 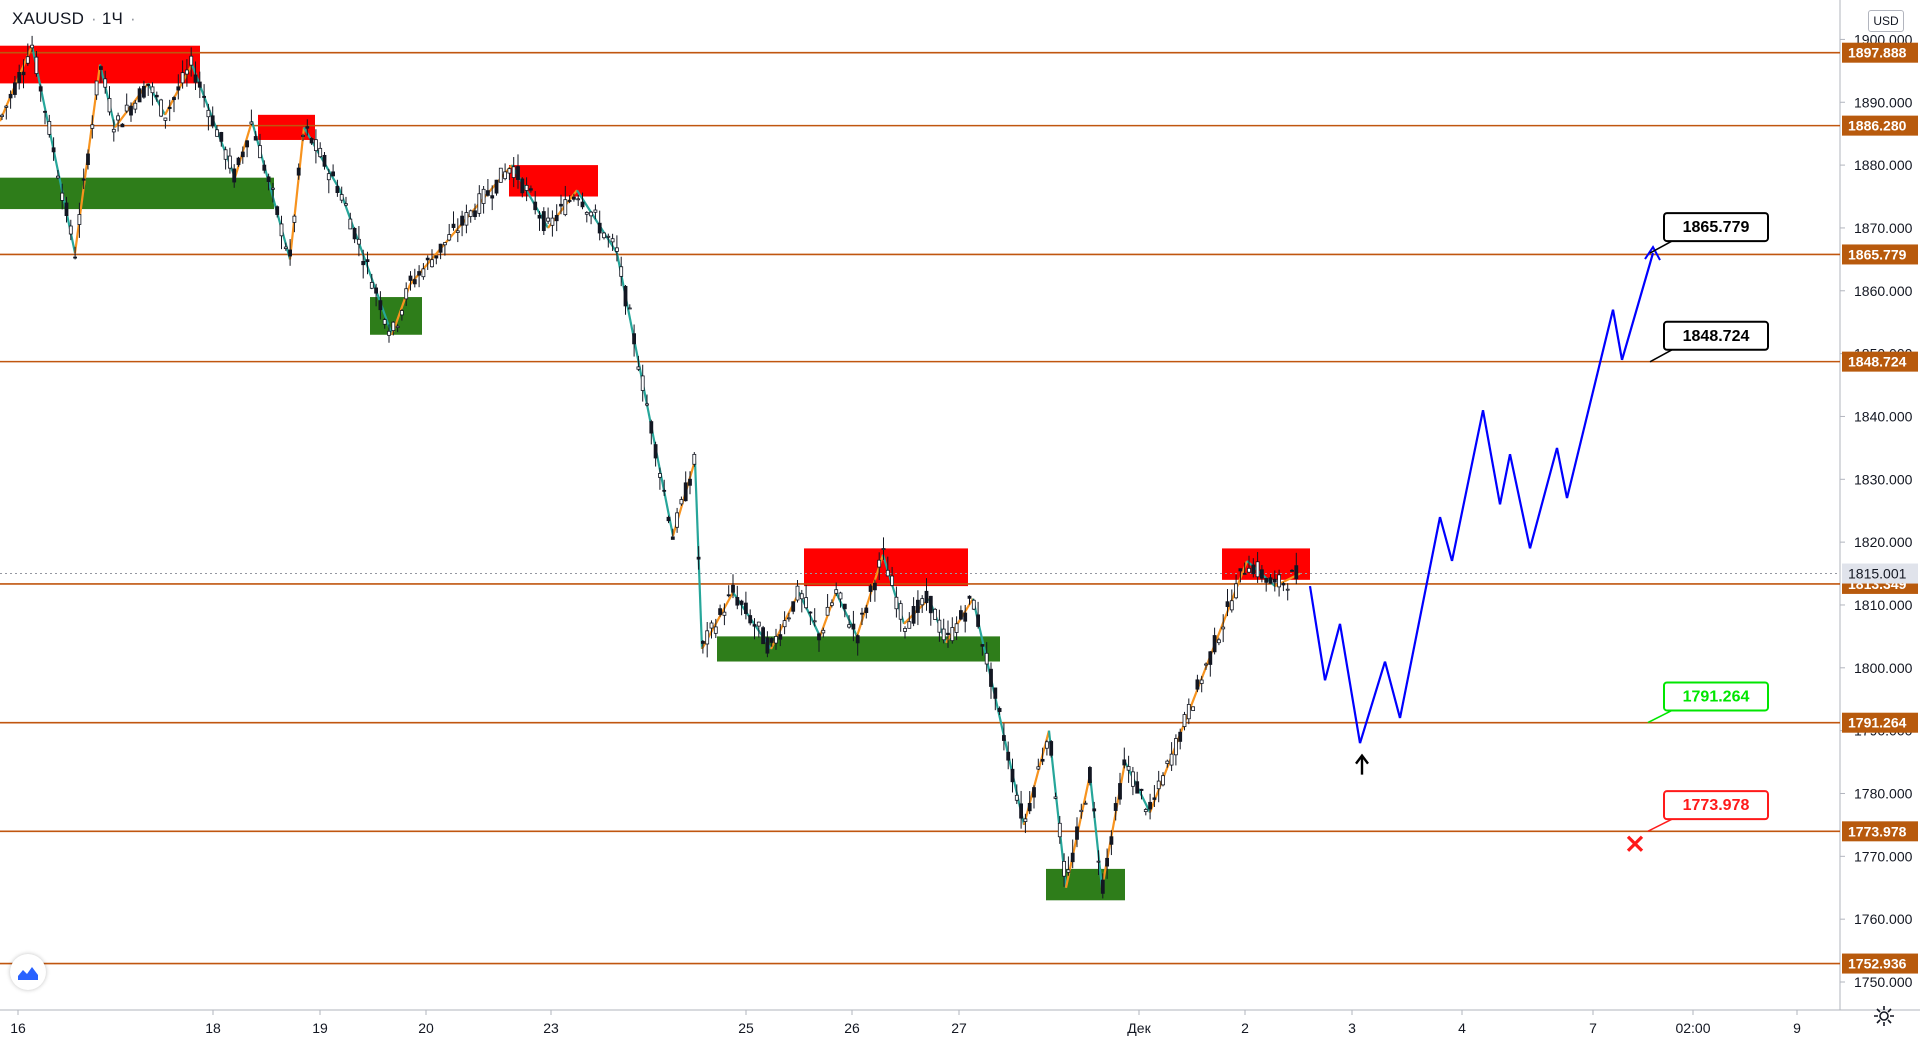 What do you see at coordinates (1692, 1028) in the screenshot?
I see `x-tick-label: 02:00` at bounding box center [1692, 1028].